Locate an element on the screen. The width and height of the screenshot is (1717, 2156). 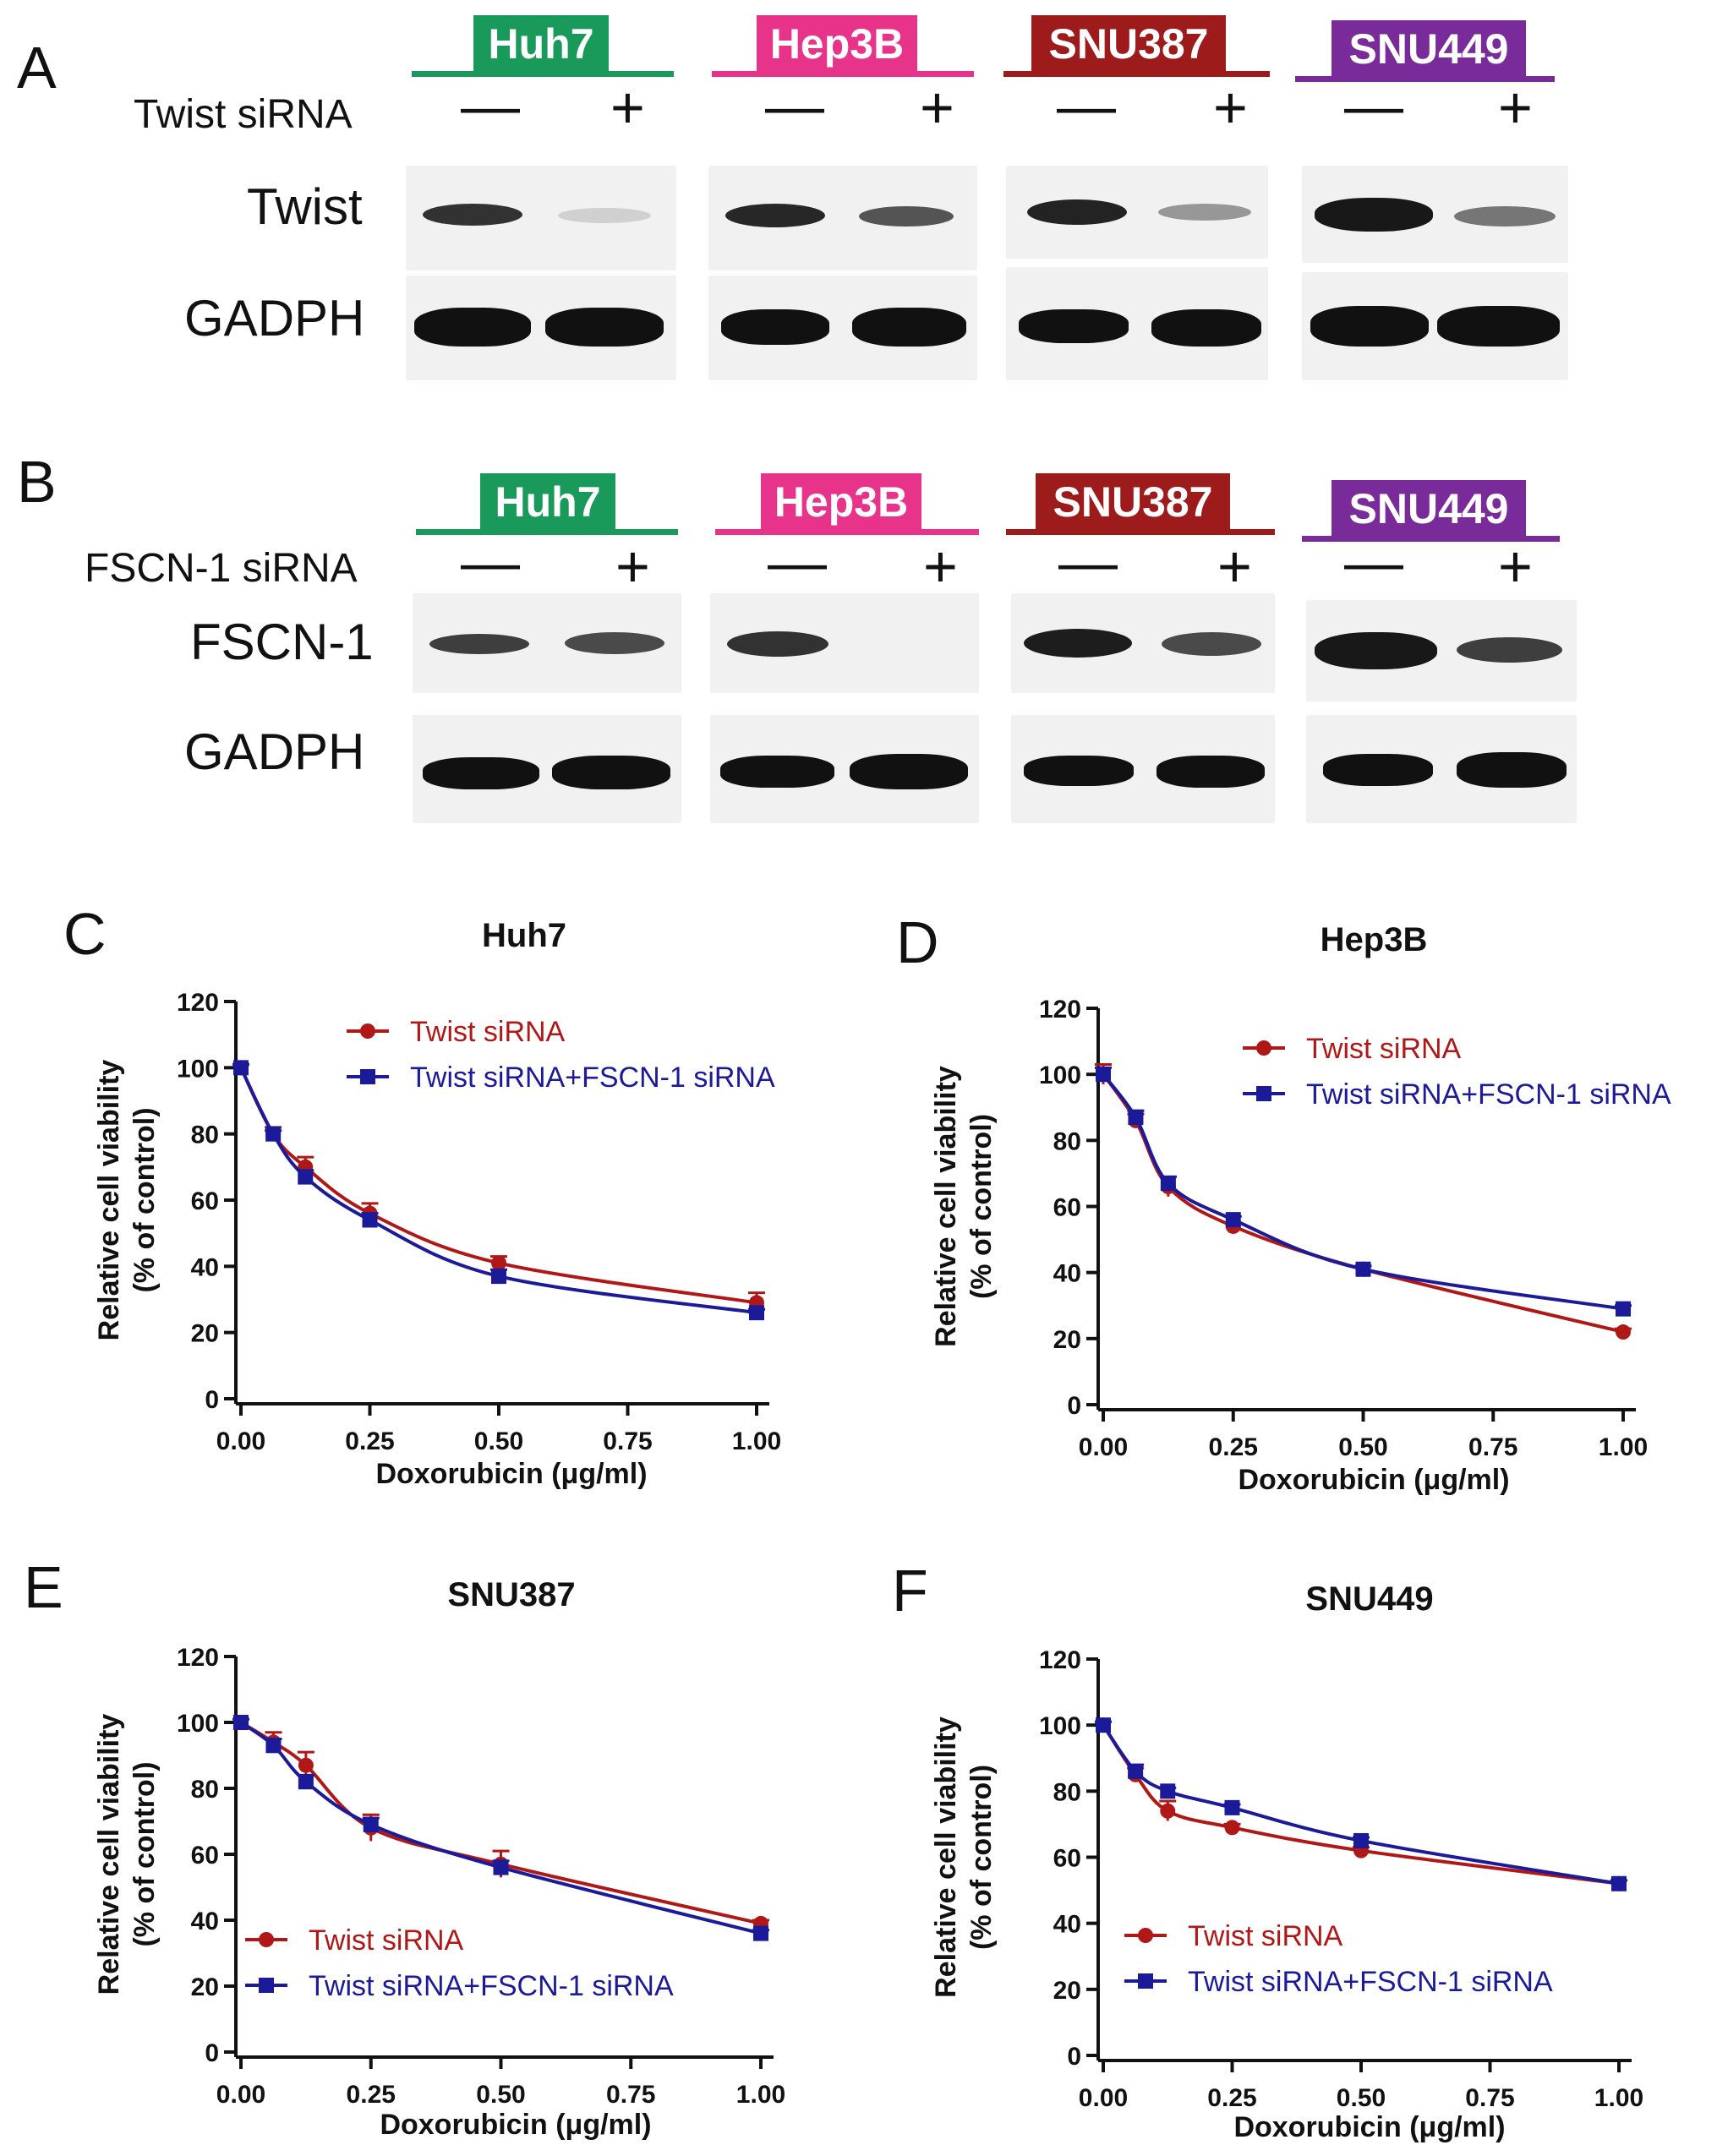
panel-letter-d: D is located at coordinates (918, 942).